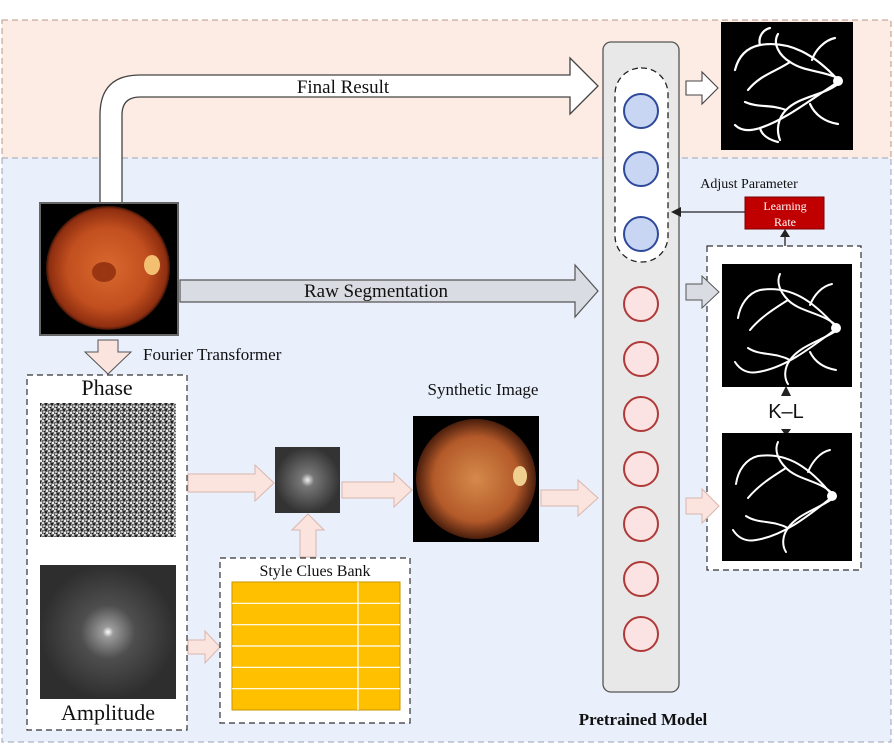  I want to click on synthetic-optic-disc-seg, so click(832, 496).